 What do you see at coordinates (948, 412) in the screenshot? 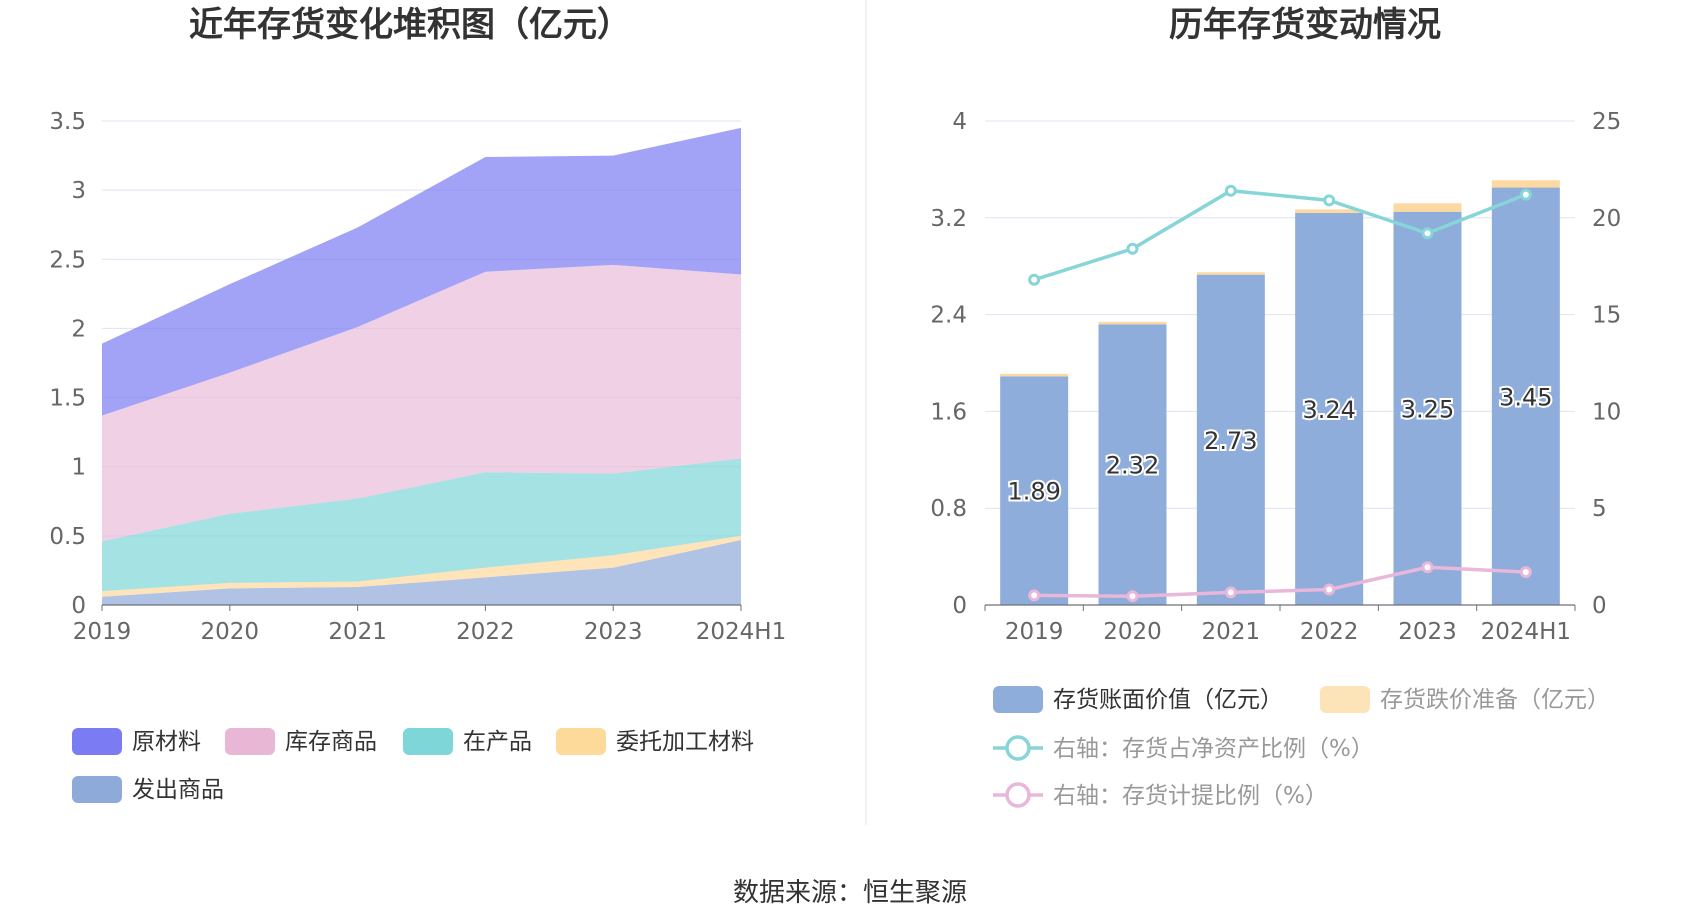
I see `right-y-tick-label: 1.6` at bounding box center [948, 412].